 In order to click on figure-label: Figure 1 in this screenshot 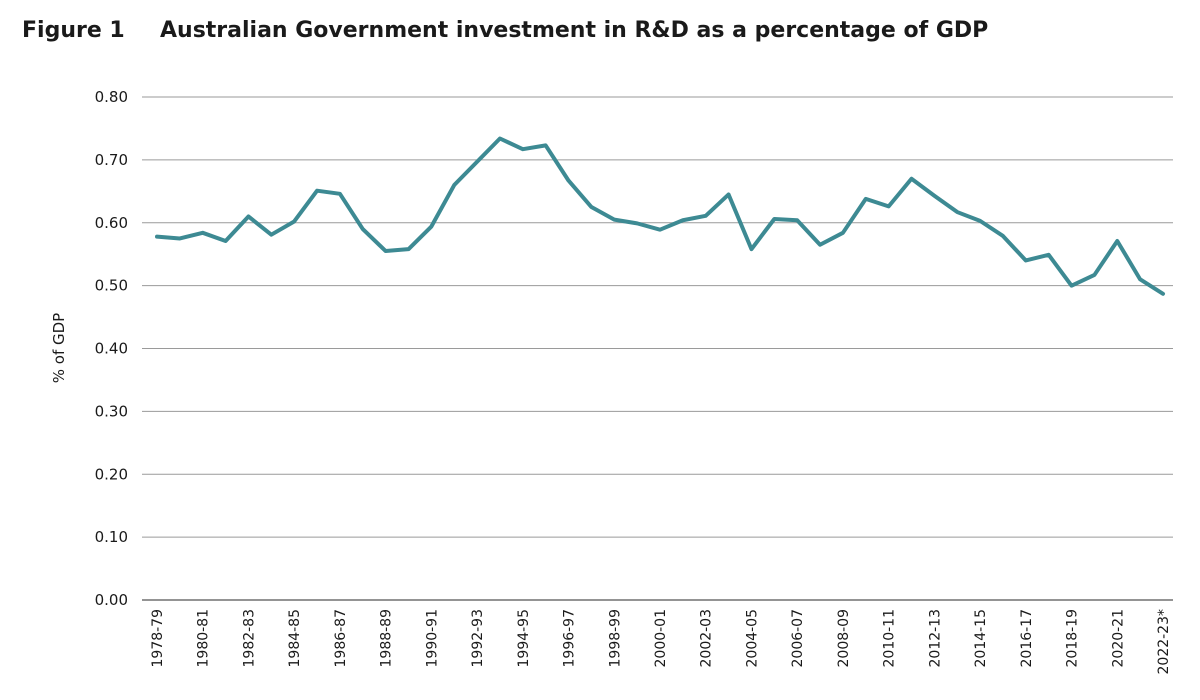, I will do `click(73, 30)`.